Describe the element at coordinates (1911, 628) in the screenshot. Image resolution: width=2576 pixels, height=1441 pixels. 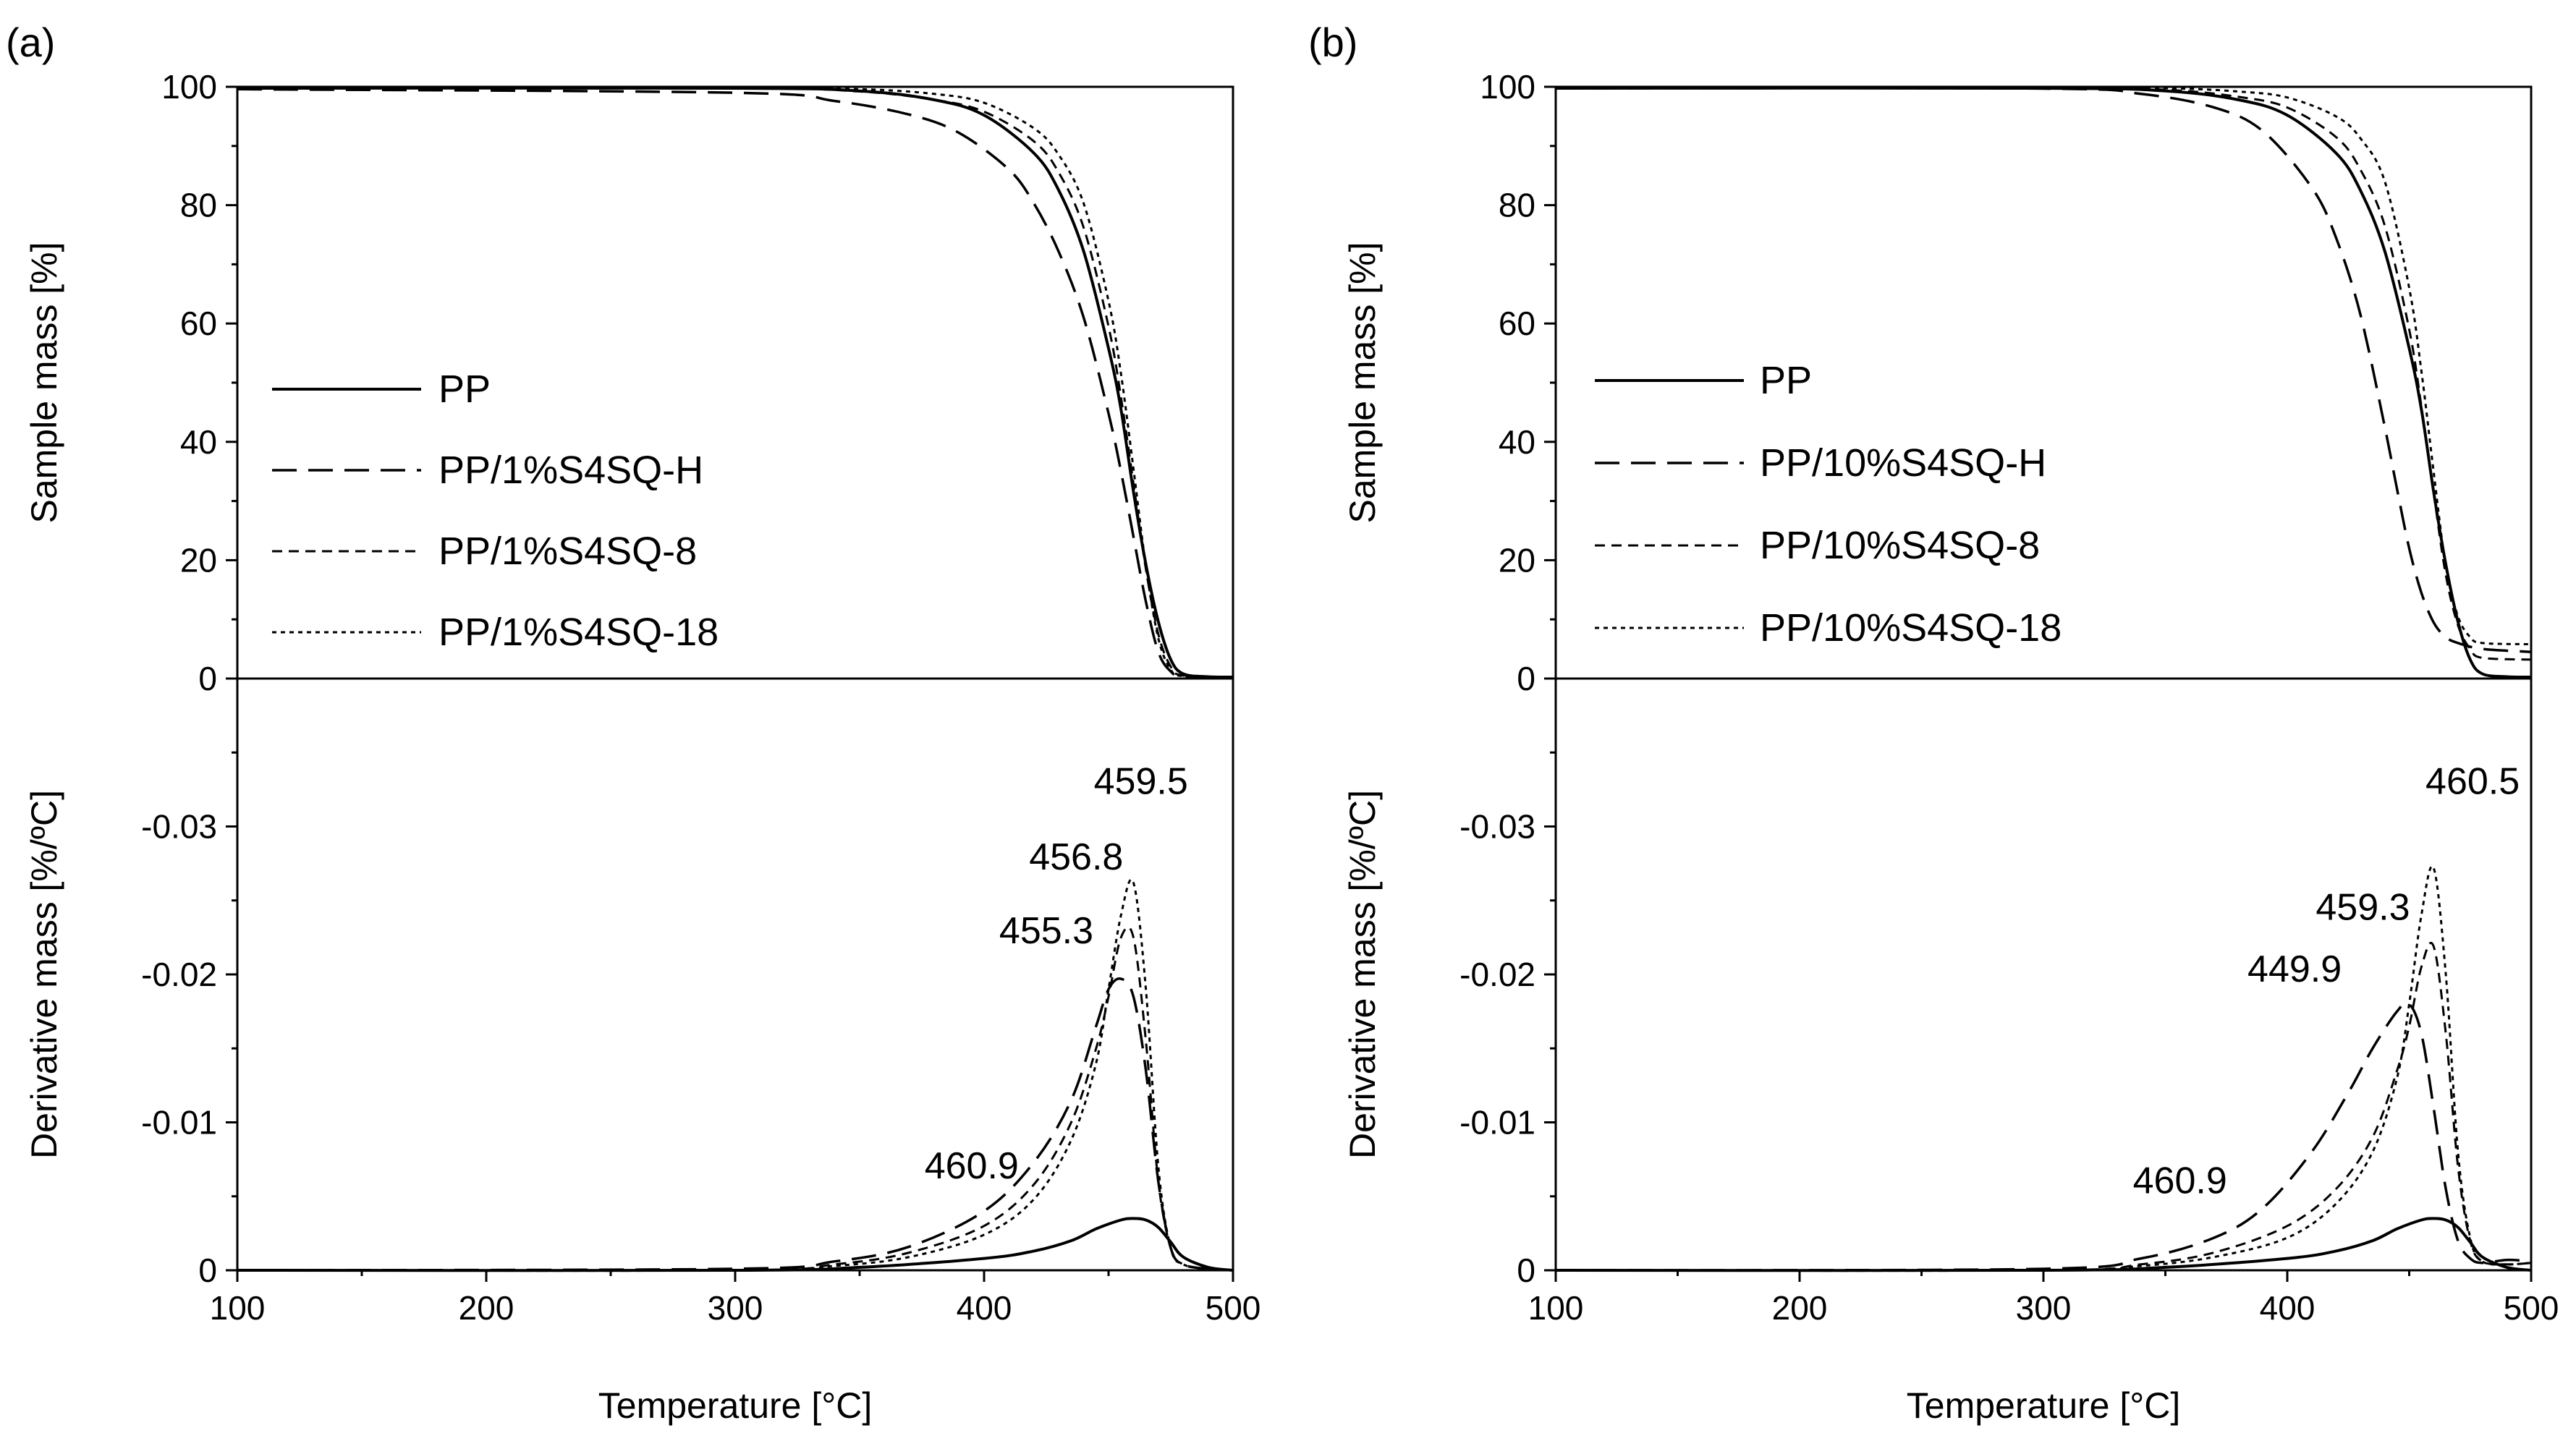
I see `legend-label: PP/10%S4SQ-18` at that location.